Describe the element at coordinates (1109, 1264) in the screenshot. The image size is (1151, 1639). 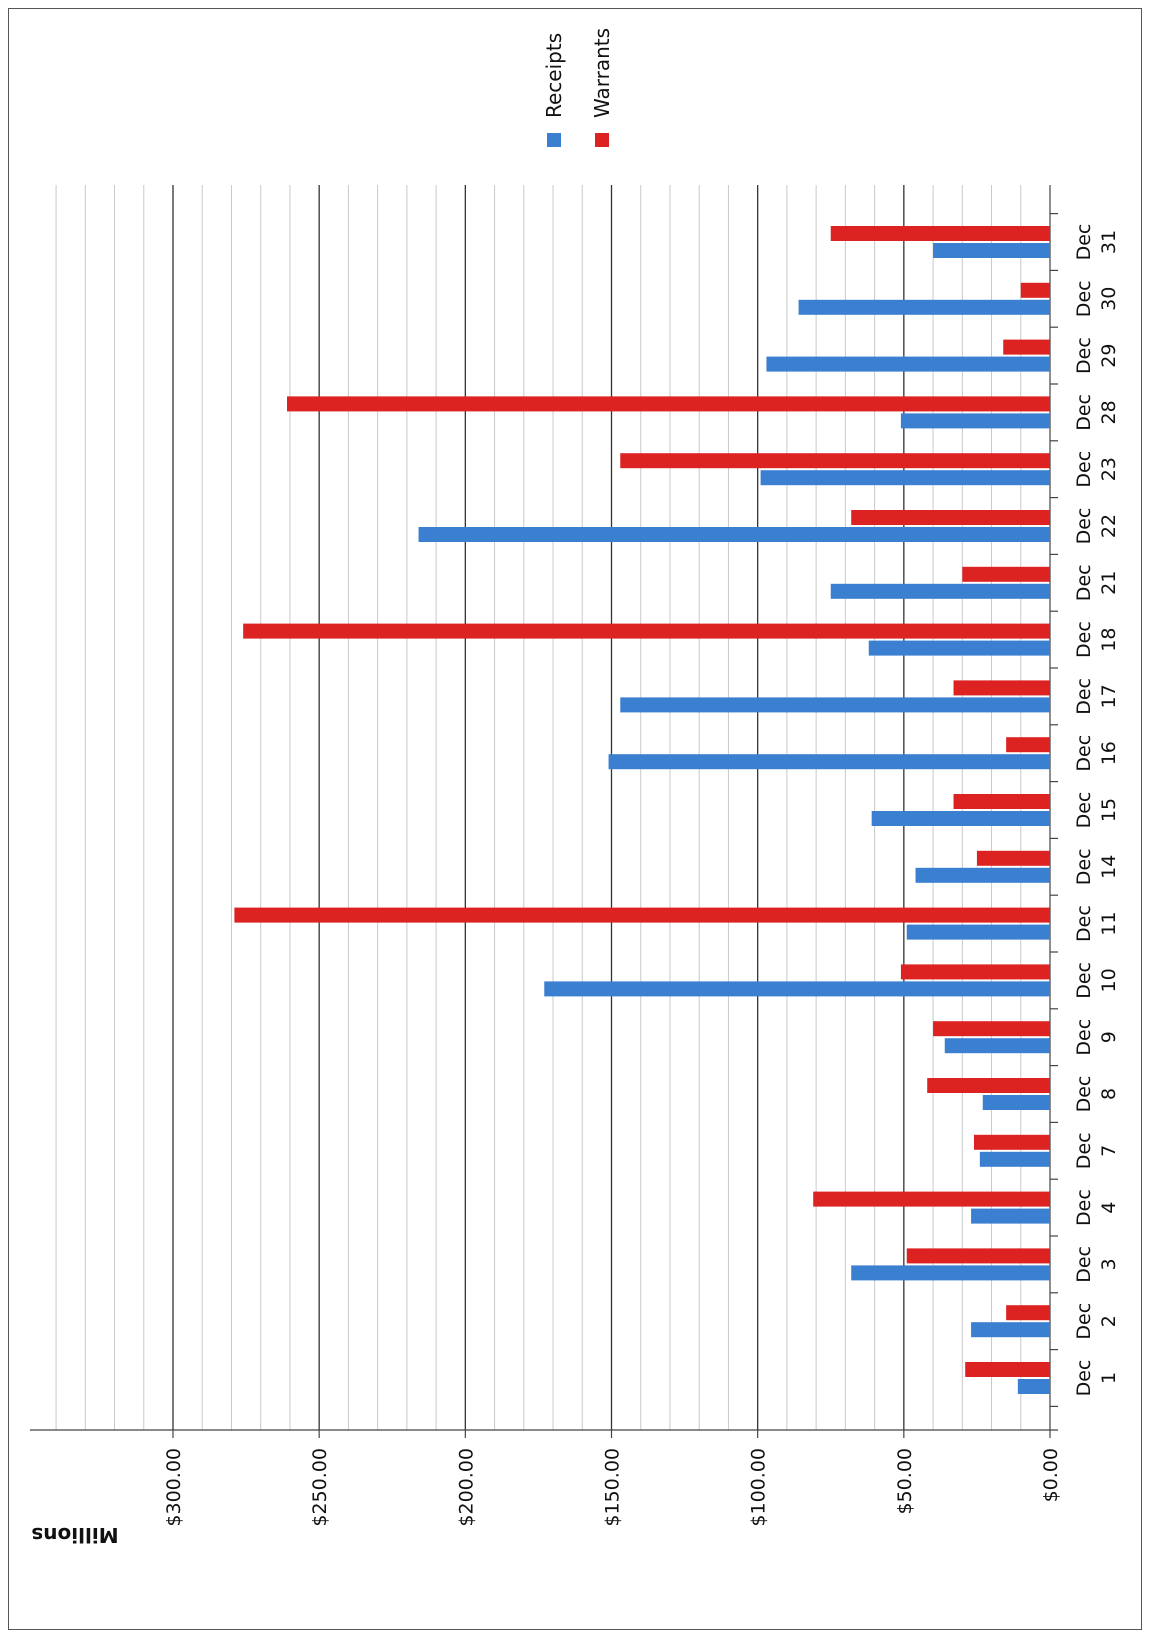
I see `category-label-day: 3` at that location.